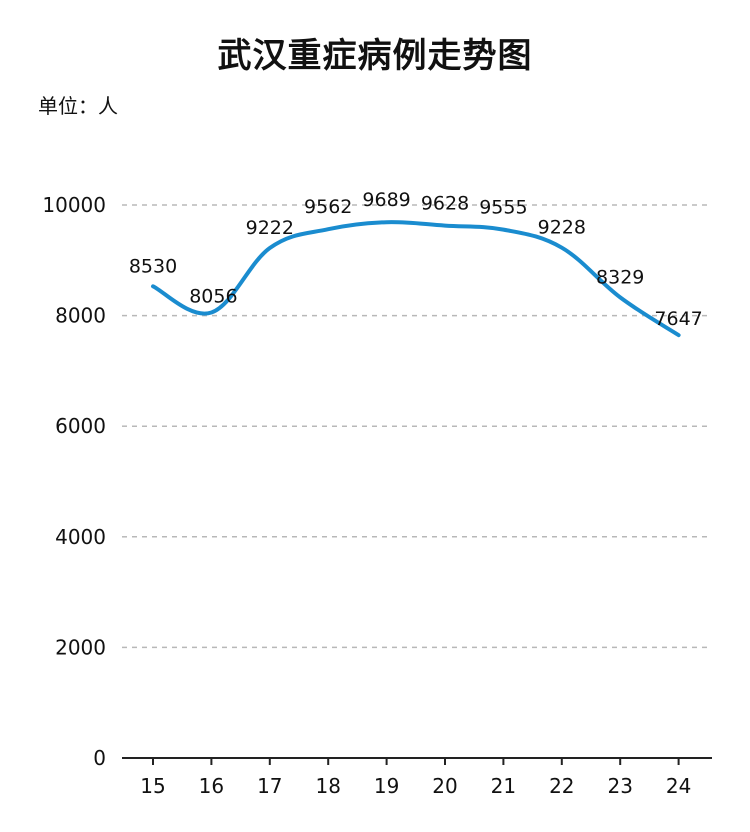 The height and width of the screenshot is (832, 750). I want to click on x-tick-label: 20, so click(444, 786).